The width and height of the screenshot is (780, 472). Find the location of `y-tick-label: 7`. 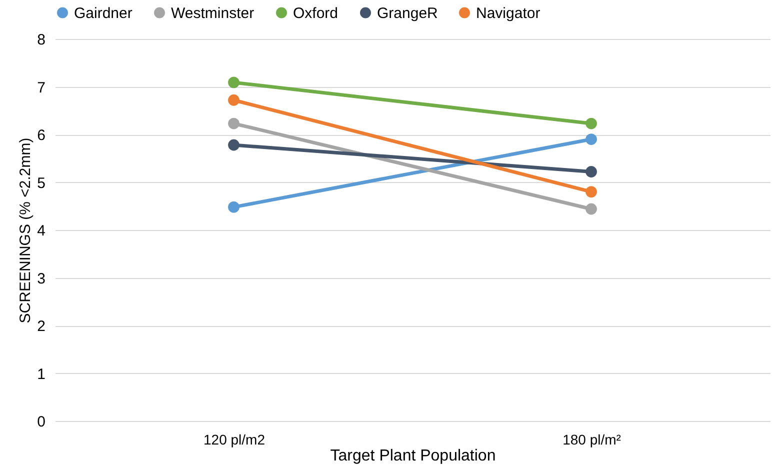

y-tick-label: 7 is located at coordinates (41, 87).